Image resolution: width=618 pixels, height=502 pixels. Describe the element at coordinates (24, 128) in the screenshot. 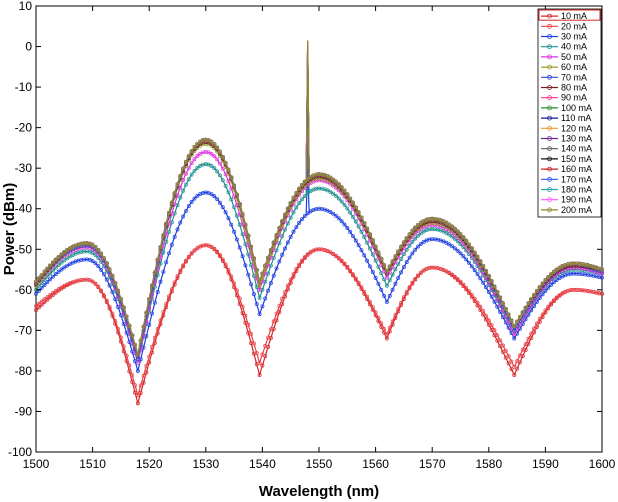

I see `y-tick-label: -20` at that location.